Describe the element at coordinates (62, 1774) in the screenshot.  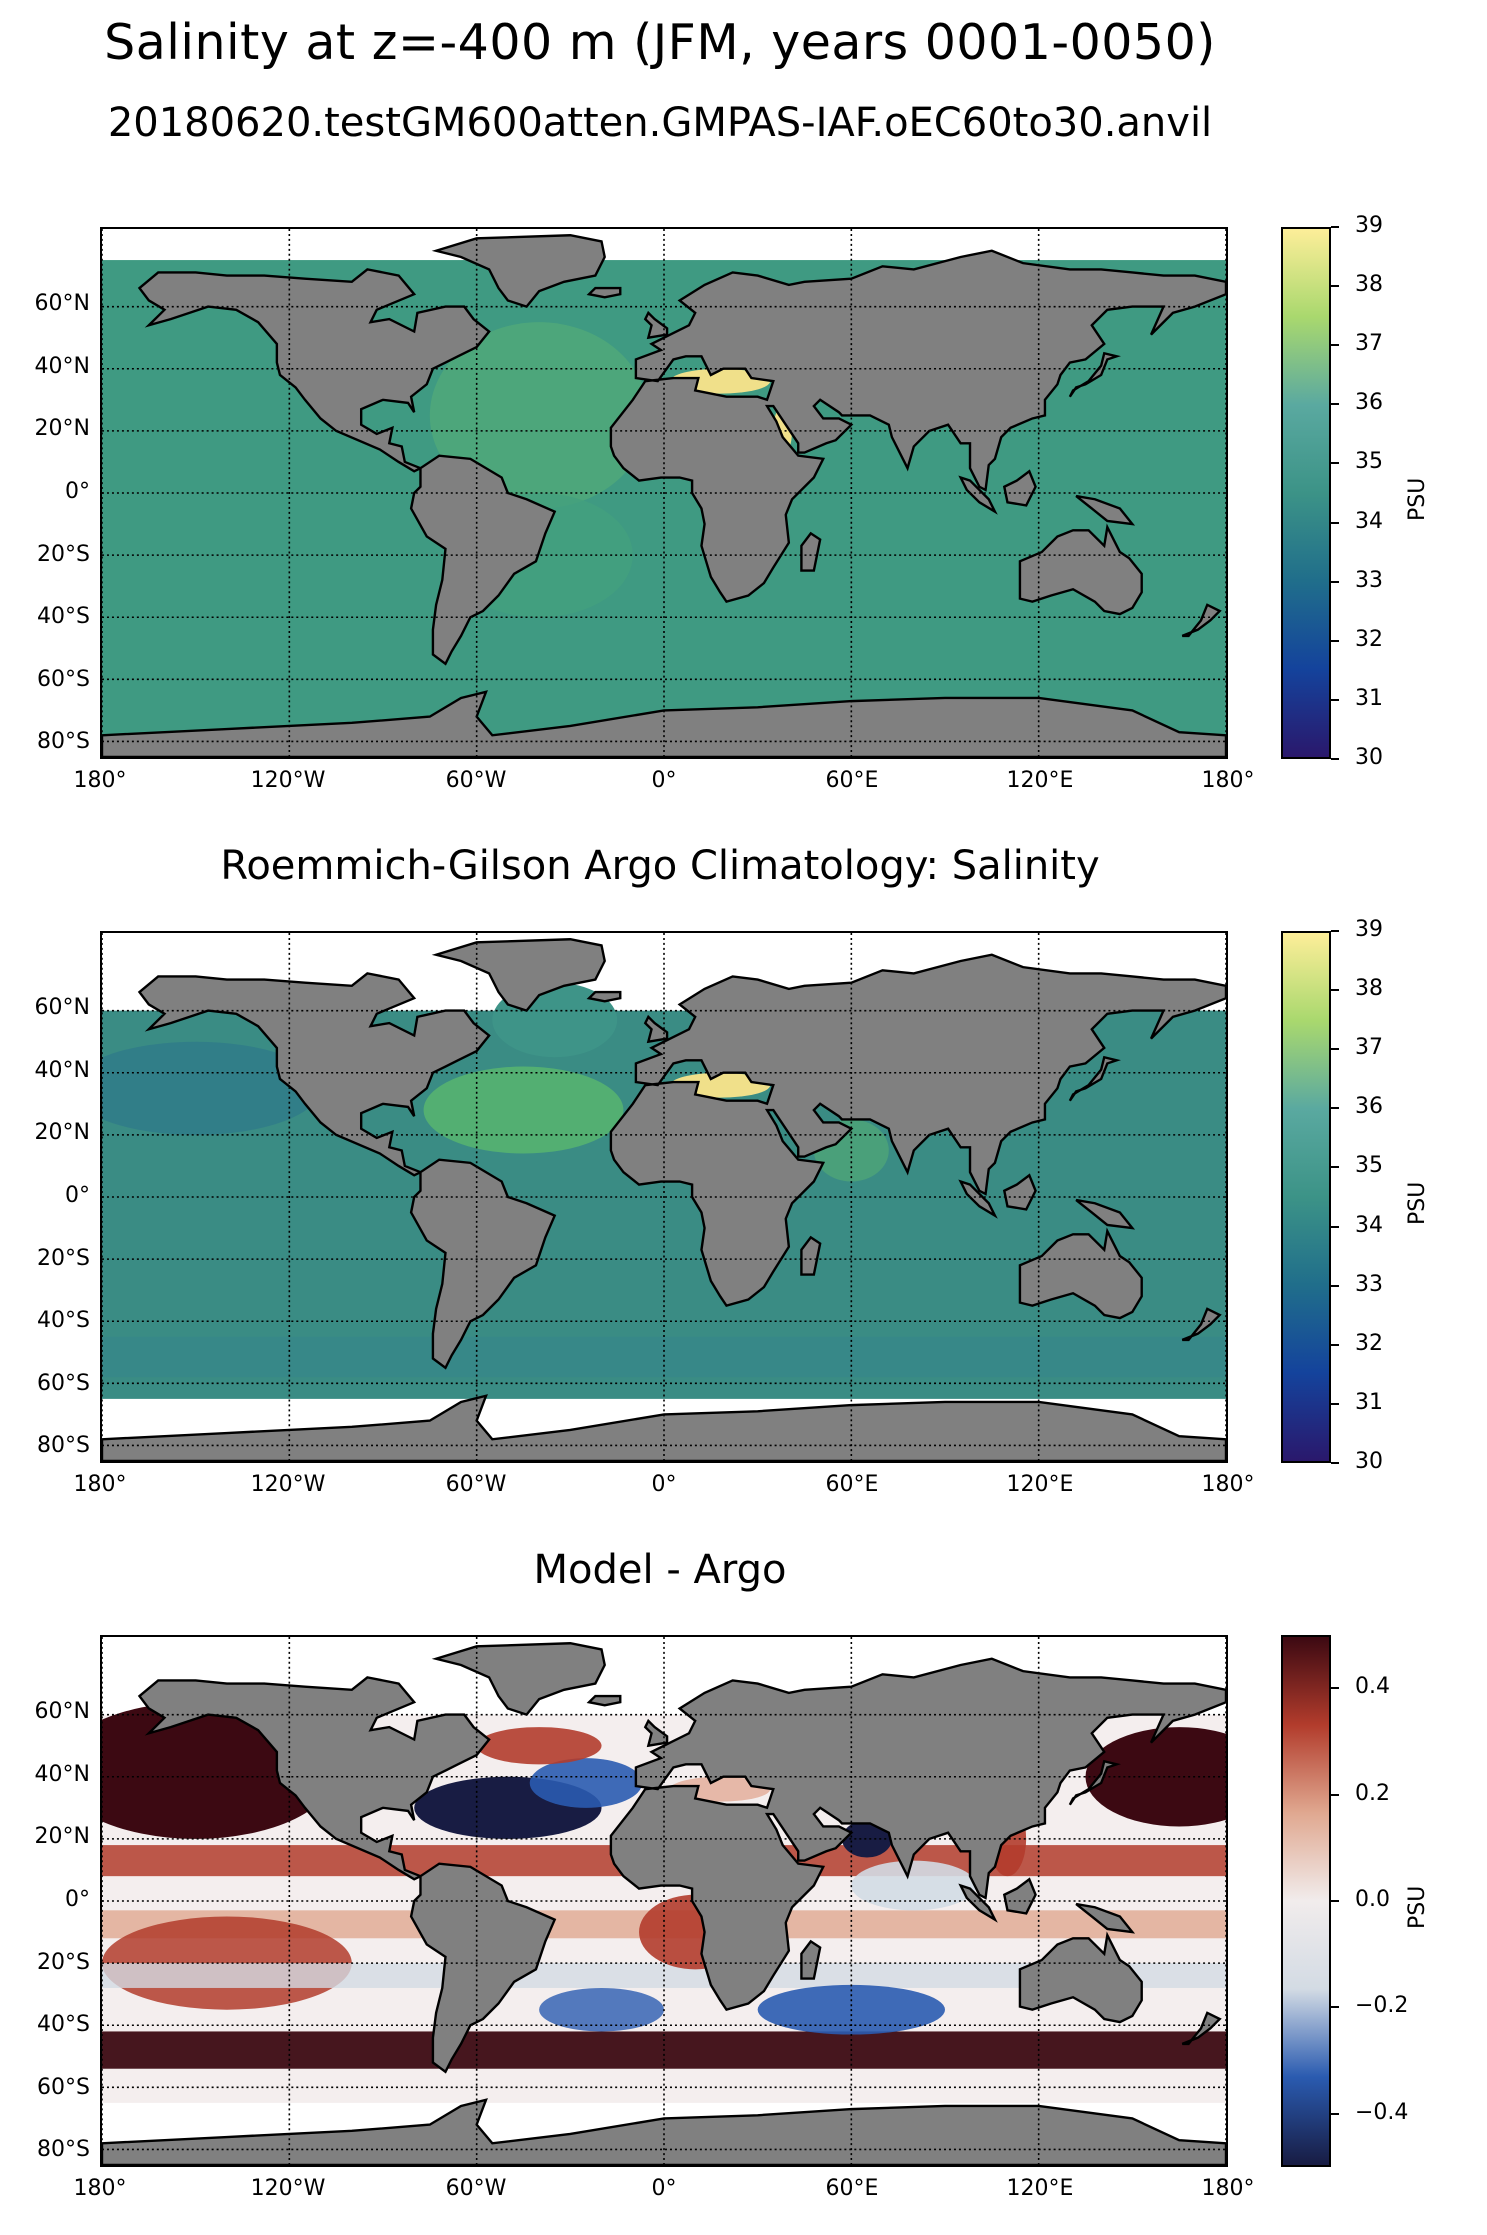
I see `lat-tick-label: 40°N` at that location.